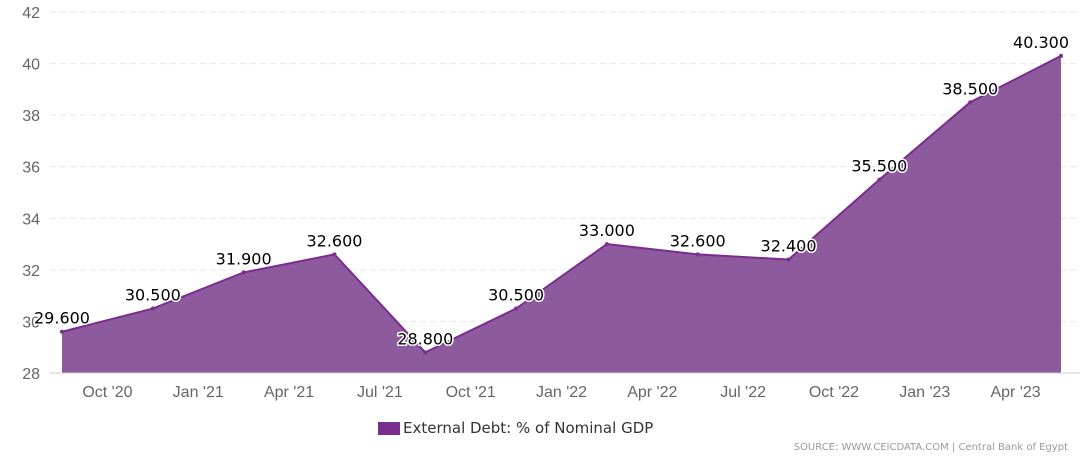 Image resolution: width=1080 pixels, height=463 pixels. What do you see at coordinates (380, 392) in the screenshot?
I see `x-tick-label: Jul '21` at bounding box center [380, 392].